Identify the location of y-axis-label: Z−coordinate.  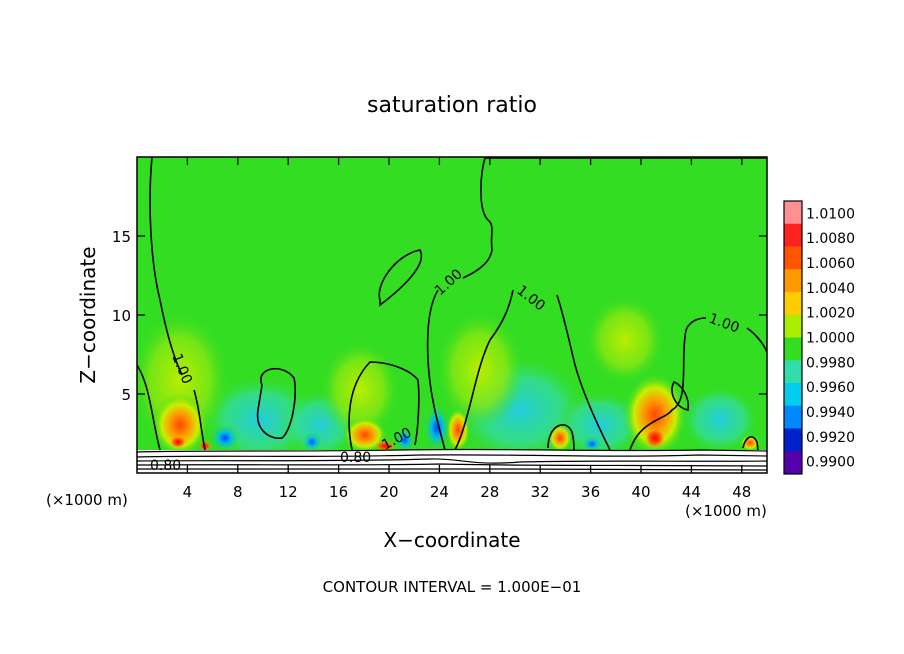
(88, 314).